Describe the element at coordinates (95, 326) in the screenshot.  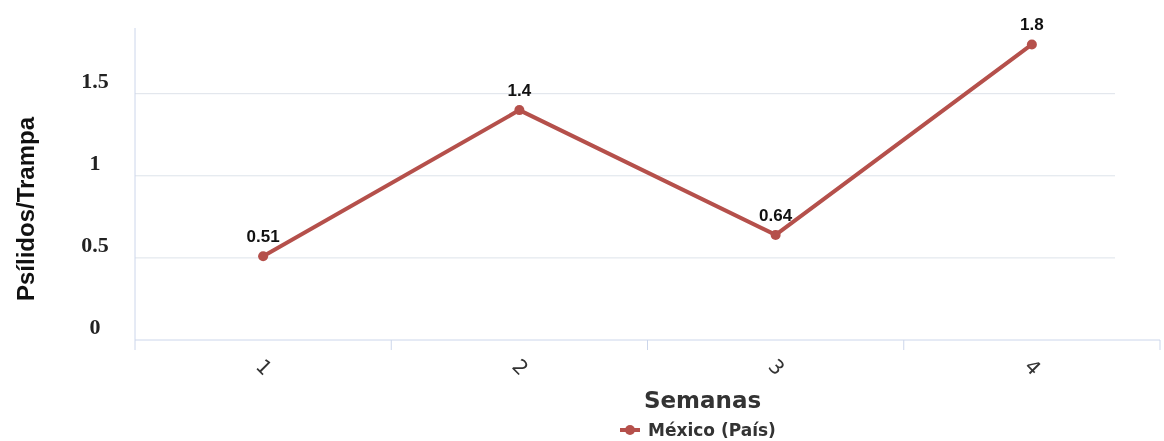
I see `y-tick-label: 0` at that location.